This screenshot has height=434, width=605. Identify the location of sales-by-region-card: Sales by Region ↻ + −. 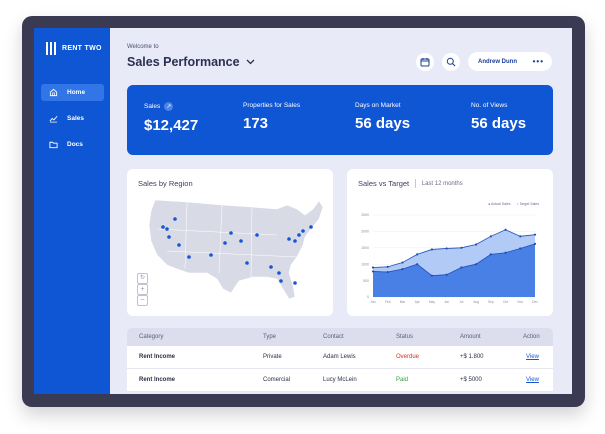
(230, 242).